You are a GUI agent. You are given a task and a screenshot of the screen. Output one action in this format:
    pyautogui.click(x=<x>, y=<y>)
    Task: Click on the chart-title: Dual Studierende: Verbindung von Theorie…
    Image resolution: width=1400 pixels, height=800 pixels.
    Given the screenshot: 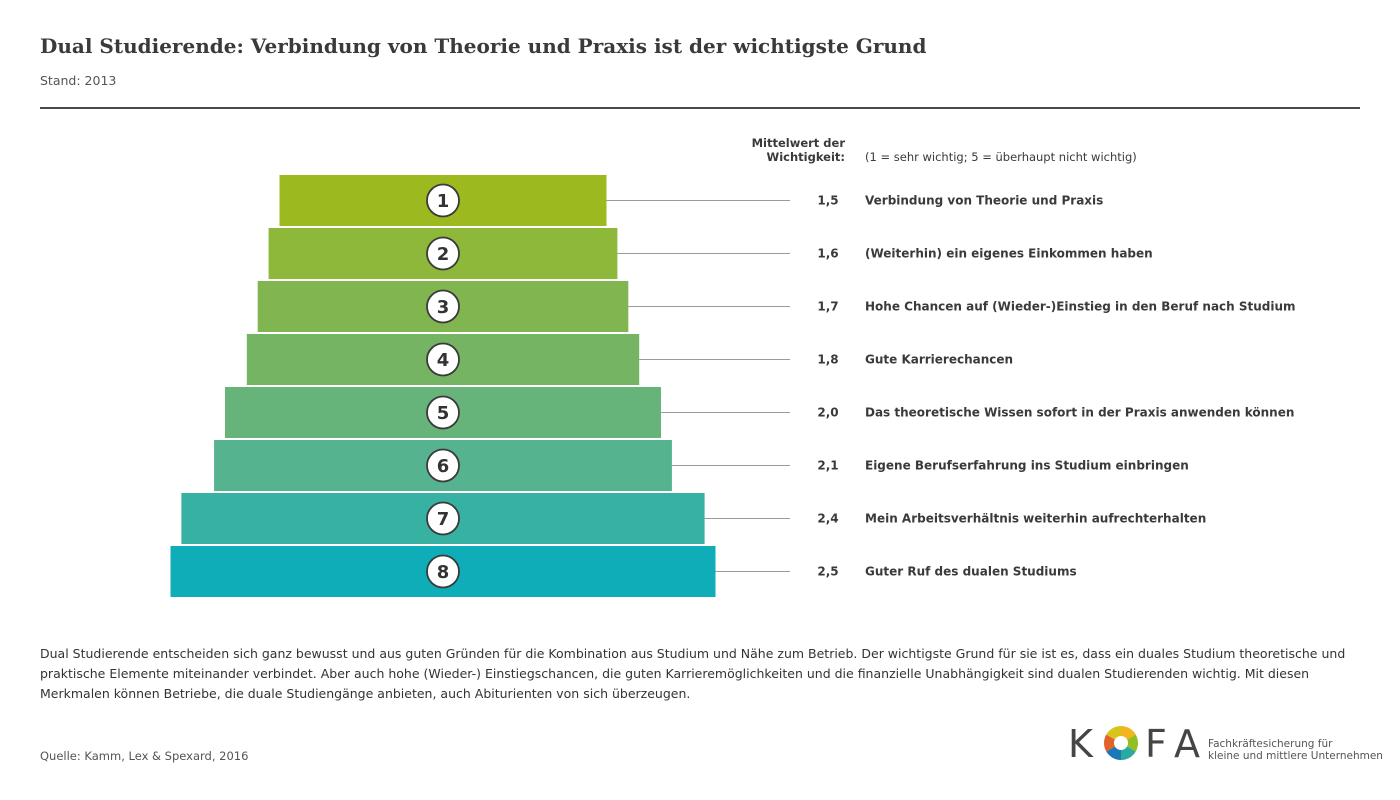 What is the action you would take?
    pyautogui.click(x=483, y=46)
    